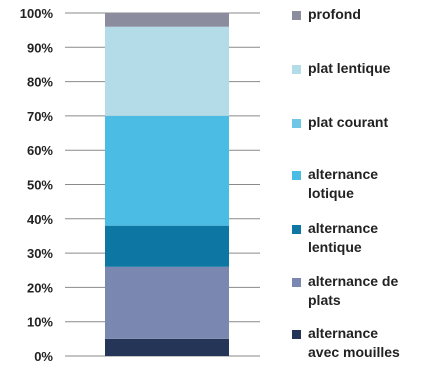  What do you see at coordinates (37, 13) in the screenshot?
I see `y-tick-label: 100%` at bounding box center [37, 13].